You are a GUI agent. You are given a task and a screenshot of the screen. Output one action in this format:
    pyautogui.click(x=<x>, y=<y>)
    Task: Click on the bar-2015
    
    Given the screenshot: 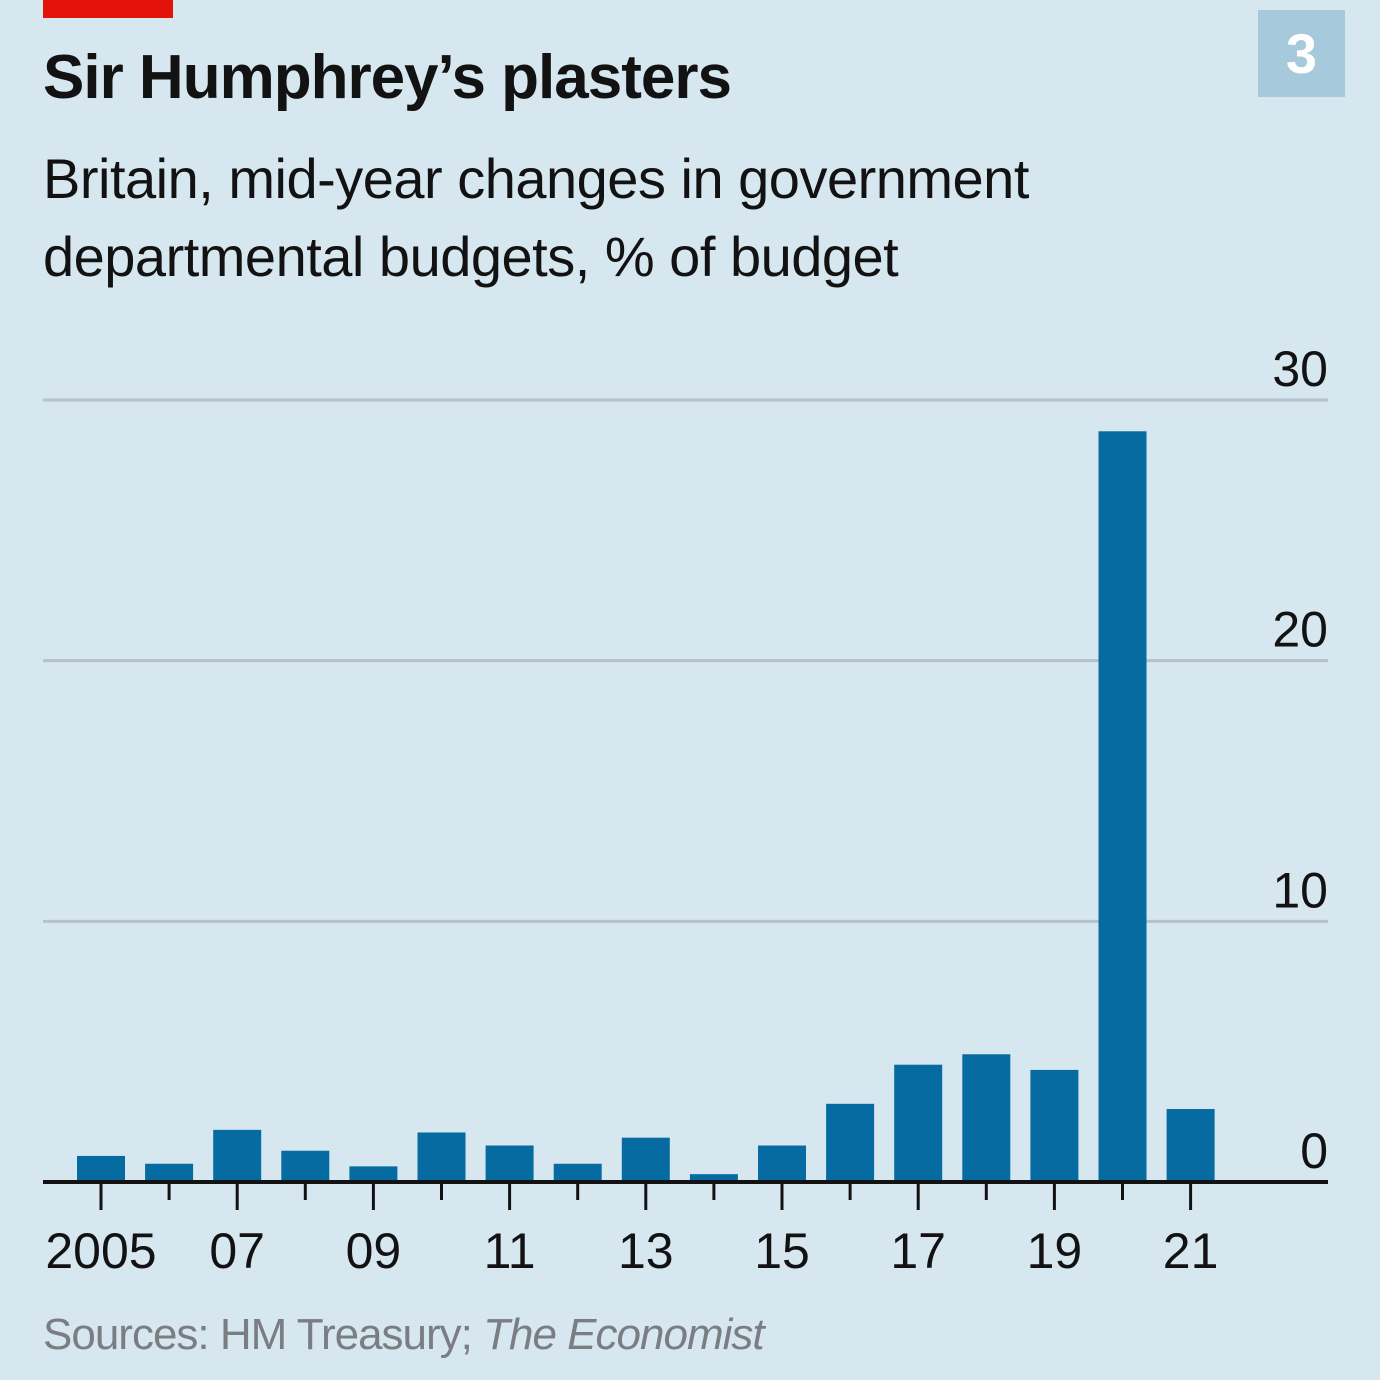 What is the action you would take?
    pyautogui.click(x=782, y=1163)
    